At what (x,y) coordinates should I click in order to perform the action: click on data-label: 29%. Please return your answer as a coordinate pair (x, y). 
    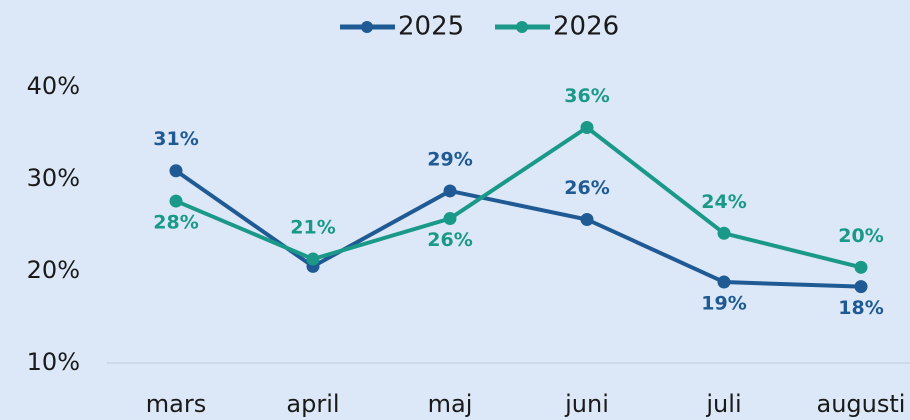
    Looking at the image, I should click on (449, 159).